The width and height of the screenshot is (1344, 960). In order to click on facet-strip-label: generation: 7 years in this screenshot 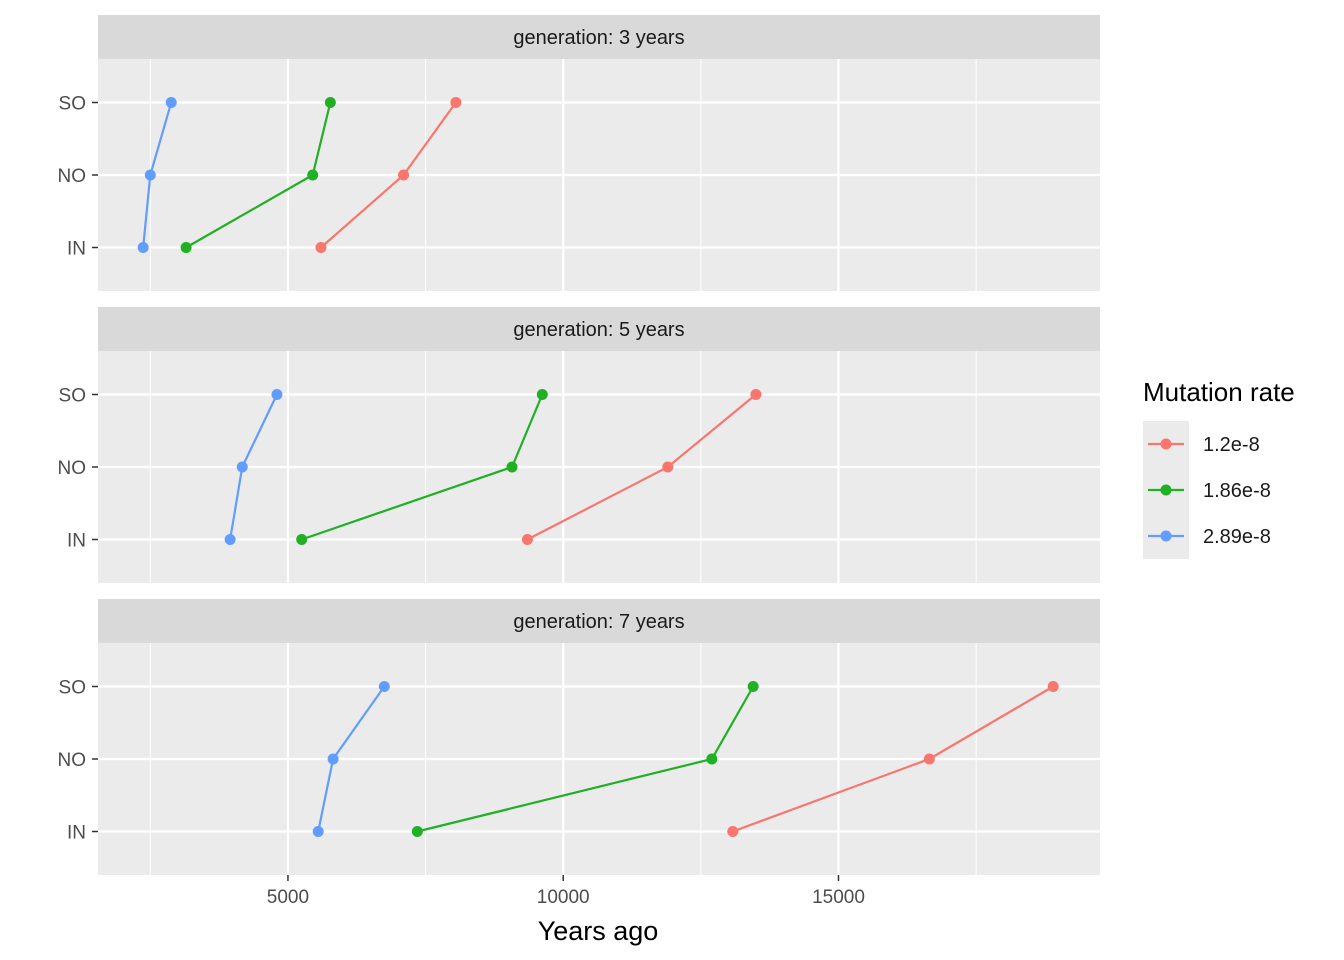, I will do `click(598, 622)`.